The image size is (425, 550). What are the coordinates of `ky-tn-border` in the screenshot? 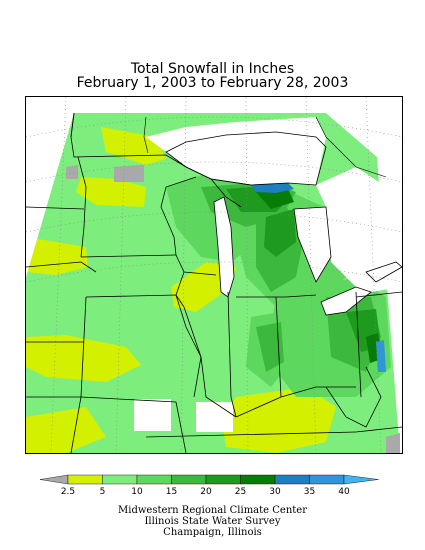 It's located at (251, 434).